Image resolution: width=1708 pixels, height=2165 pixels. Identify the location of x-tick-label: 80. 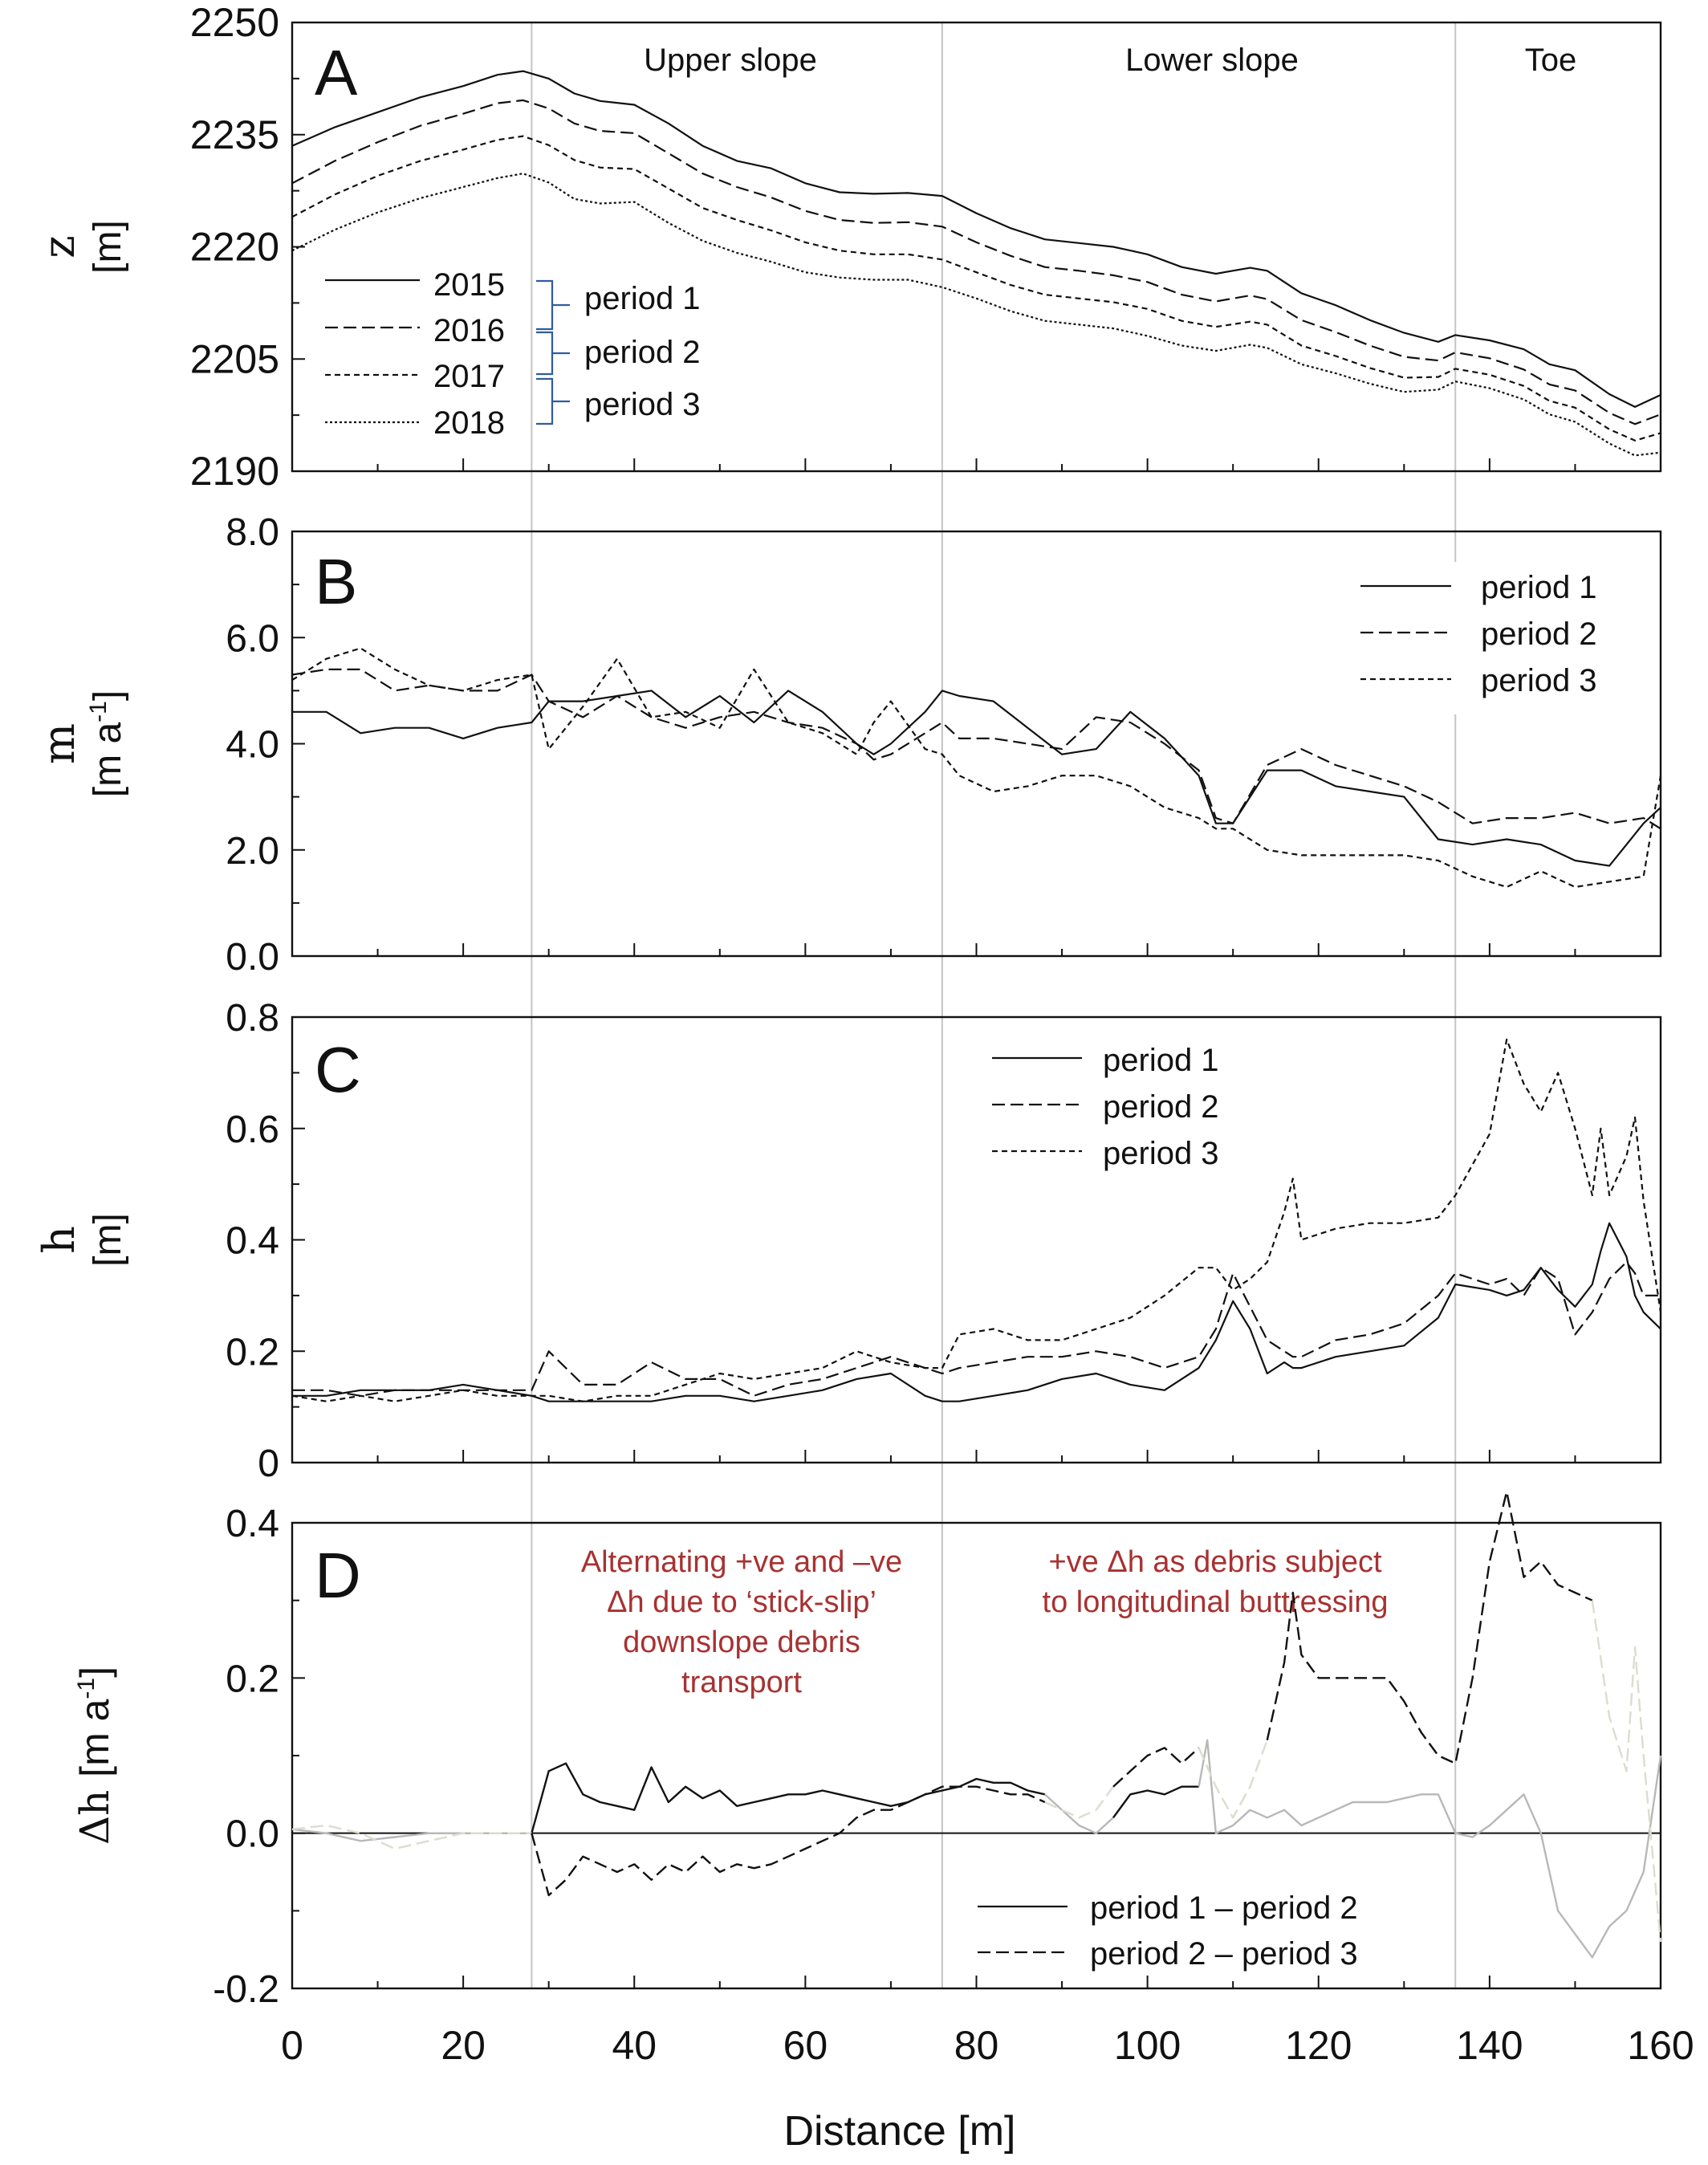
(977, 2046).